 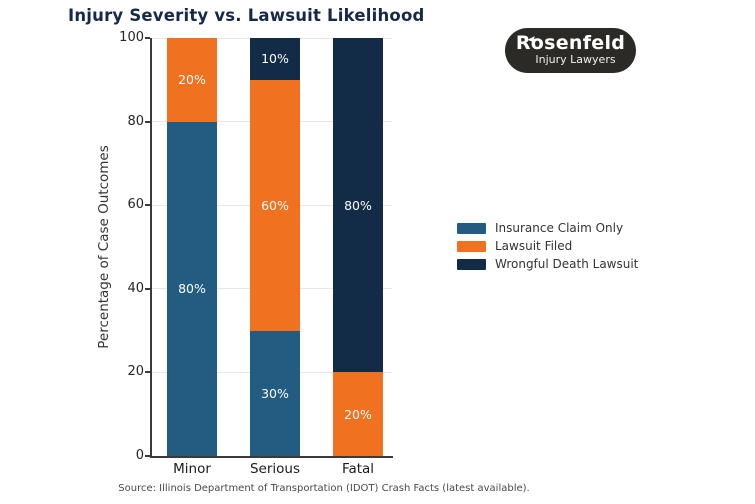 I want to click on y-tick-label: 40, so click(x=135, y=288).